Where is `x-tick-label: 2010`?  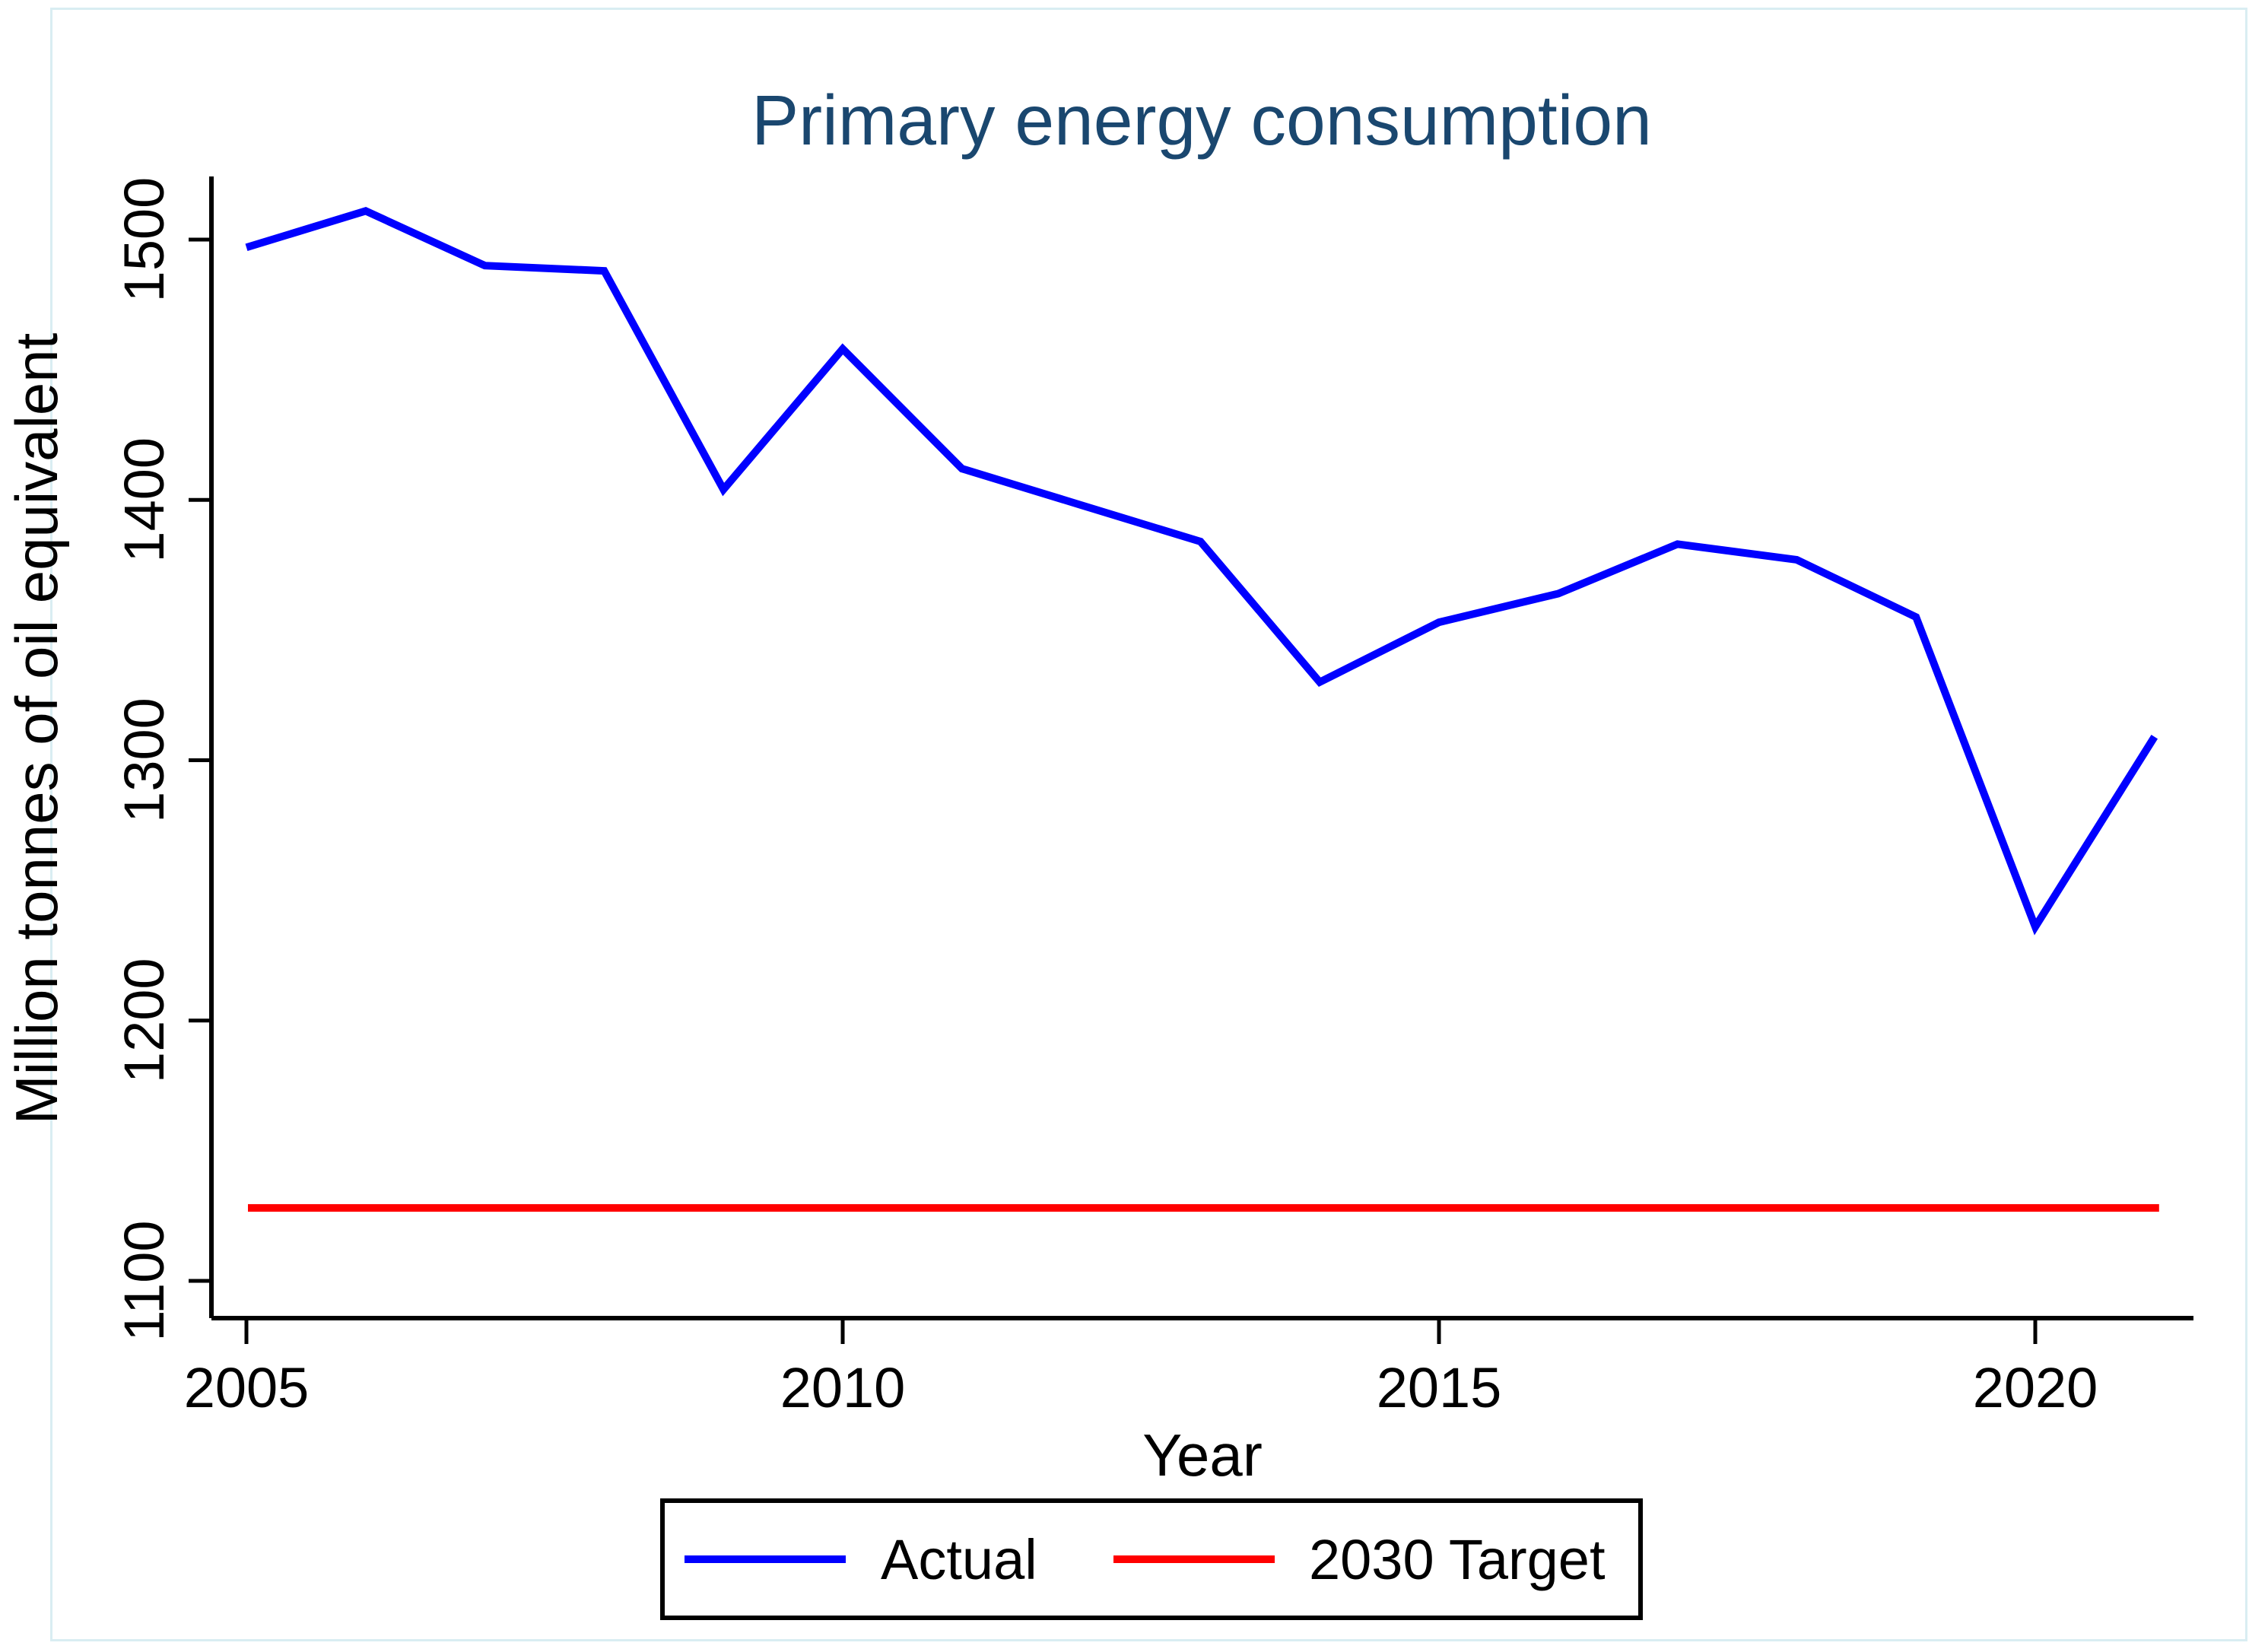 x-tick-label: 2010 is located at coordinates (843, 1387).